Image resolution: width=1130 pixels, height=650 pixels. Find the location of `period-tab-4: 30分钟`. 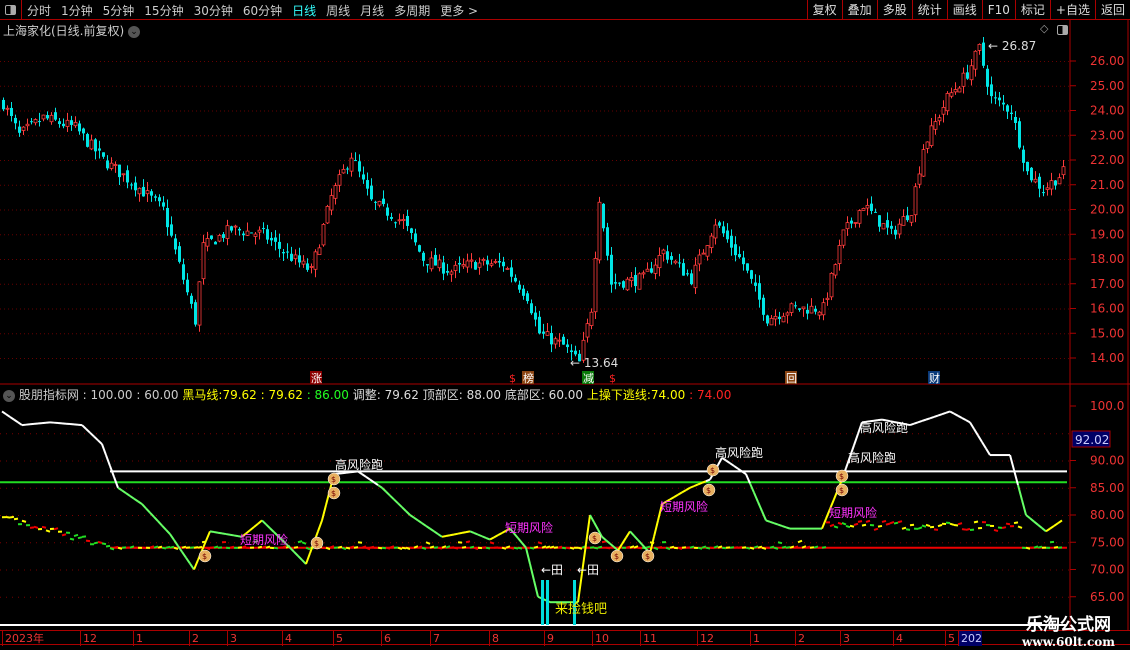

period-tab-4: 30分钟 is located at coordinates (213, 11).